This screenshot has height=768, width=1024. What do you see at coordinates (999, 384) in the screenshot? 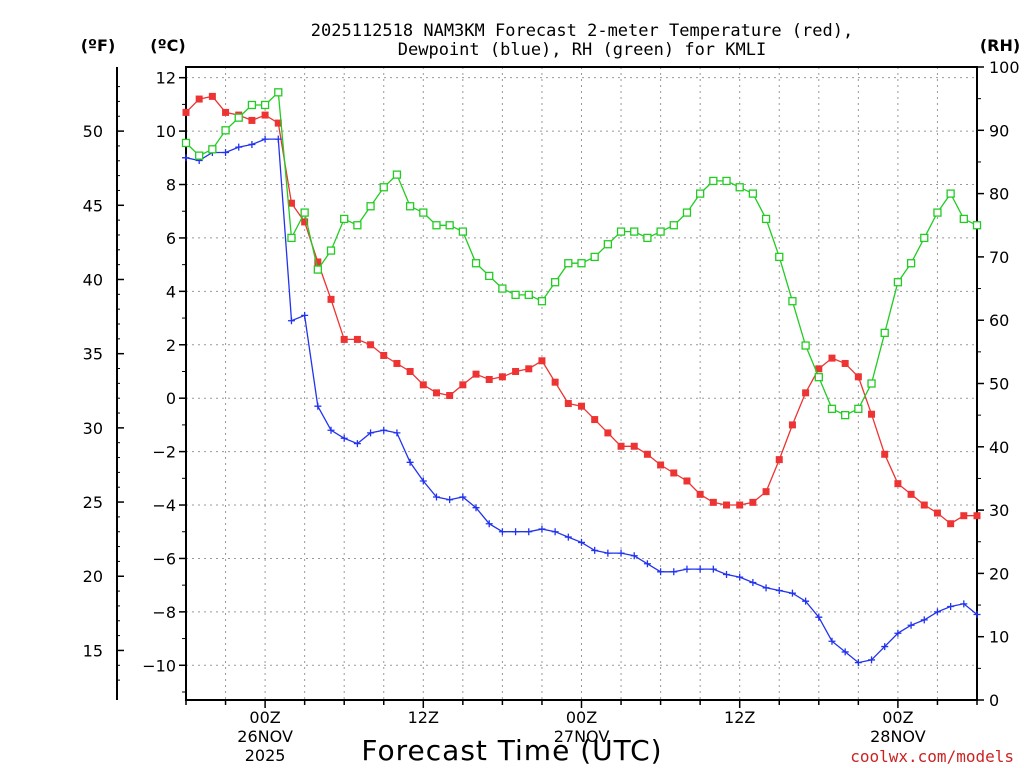
I see `rh-tick-label: 50` at bounding box center [999, 384].